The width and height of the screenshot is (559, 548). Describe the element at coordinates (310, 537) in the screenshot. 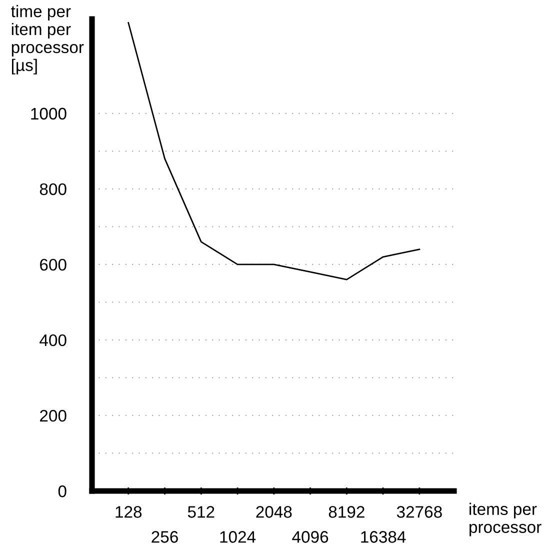

I see `x-tick-label: 4096` at that location.